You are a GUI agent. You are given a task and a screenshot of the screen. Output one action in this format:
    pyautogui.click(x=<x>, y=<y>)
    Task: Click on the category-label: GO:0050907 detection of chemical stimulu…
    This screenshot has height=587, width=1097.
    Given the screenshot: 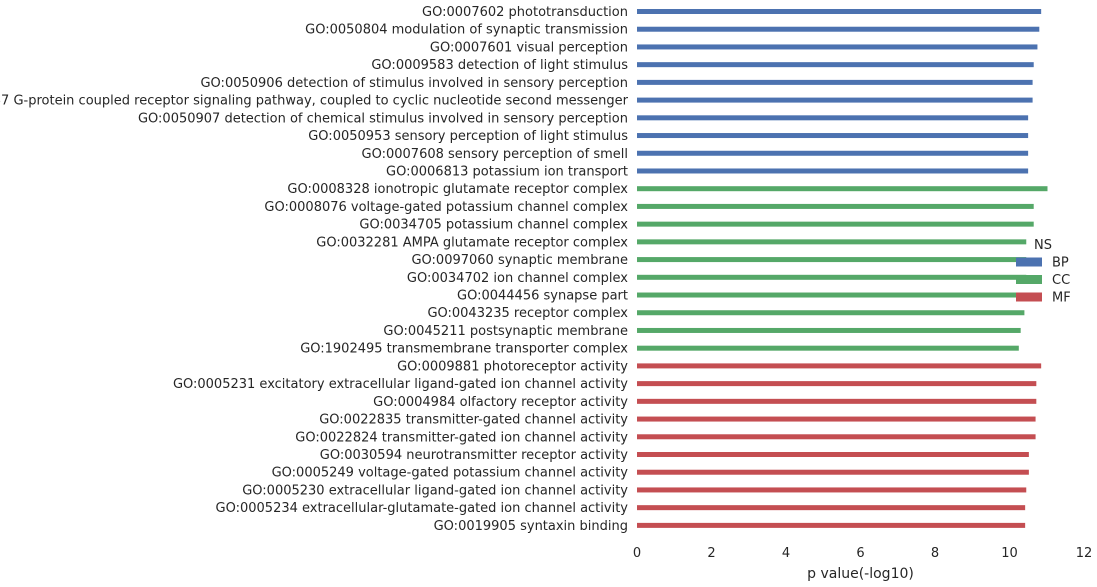 What is the action you would take?
    pyautogui.click(x=383, y=118)
    